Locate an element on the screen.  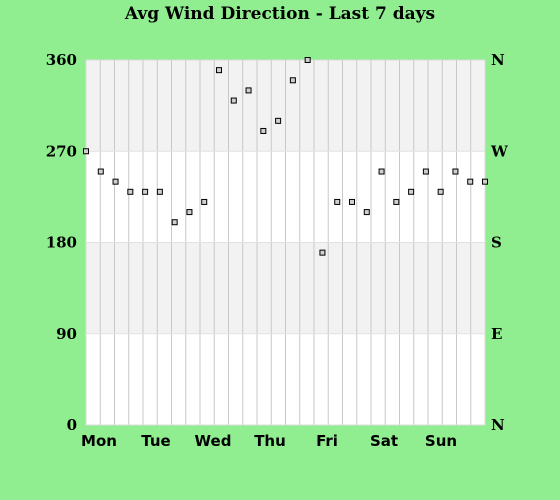
x-tick-label: Wed is located at coordinates (213, 441).